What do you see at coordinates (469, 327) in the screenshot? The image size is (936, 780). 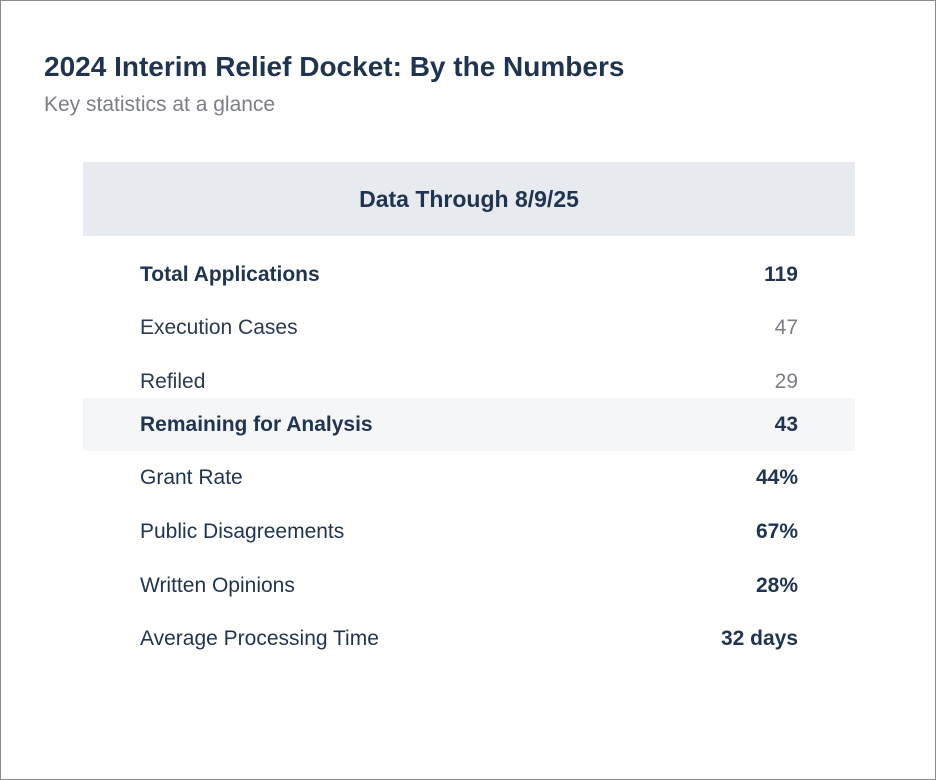 I see `stat-row-execution-cases: Execution Cases 47` at bounding box center [469, 327].